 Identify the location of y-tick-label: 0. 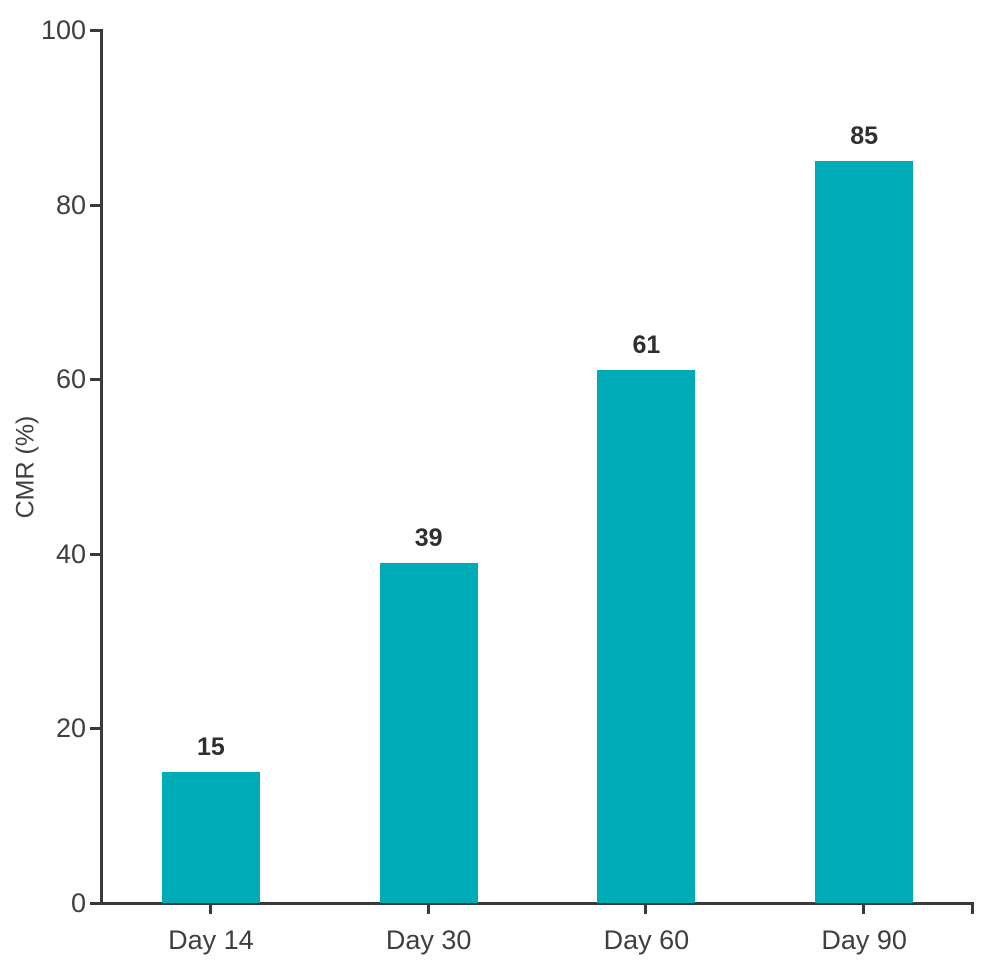
(78, 903).